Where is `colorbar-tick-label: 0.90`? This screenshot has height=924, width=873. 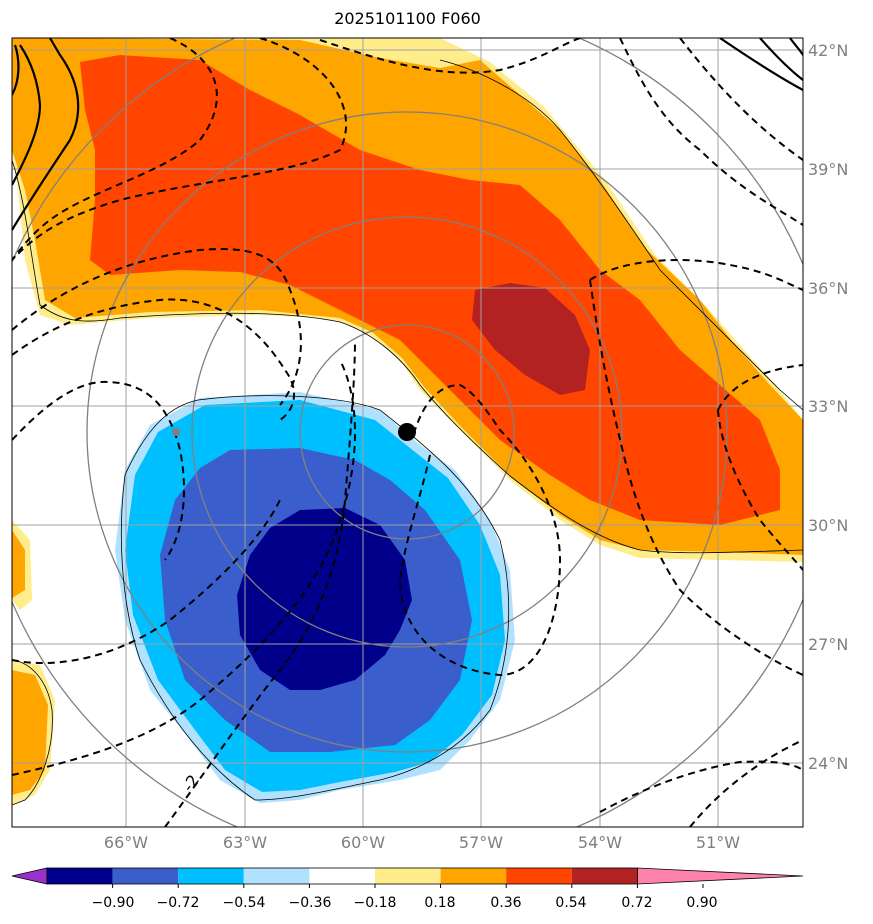 colorbar-tick-label: 0.90 is located at coordinates (702, 903).